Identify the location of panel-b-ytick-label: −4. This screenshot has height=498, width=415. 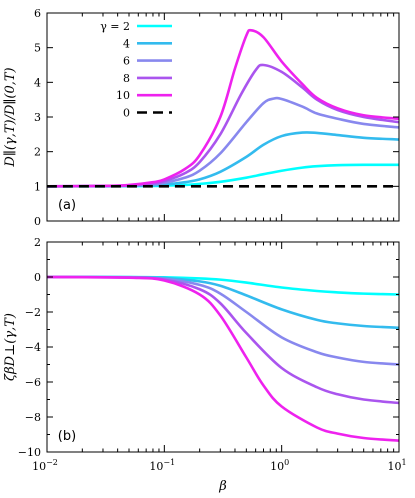
(33, 347).